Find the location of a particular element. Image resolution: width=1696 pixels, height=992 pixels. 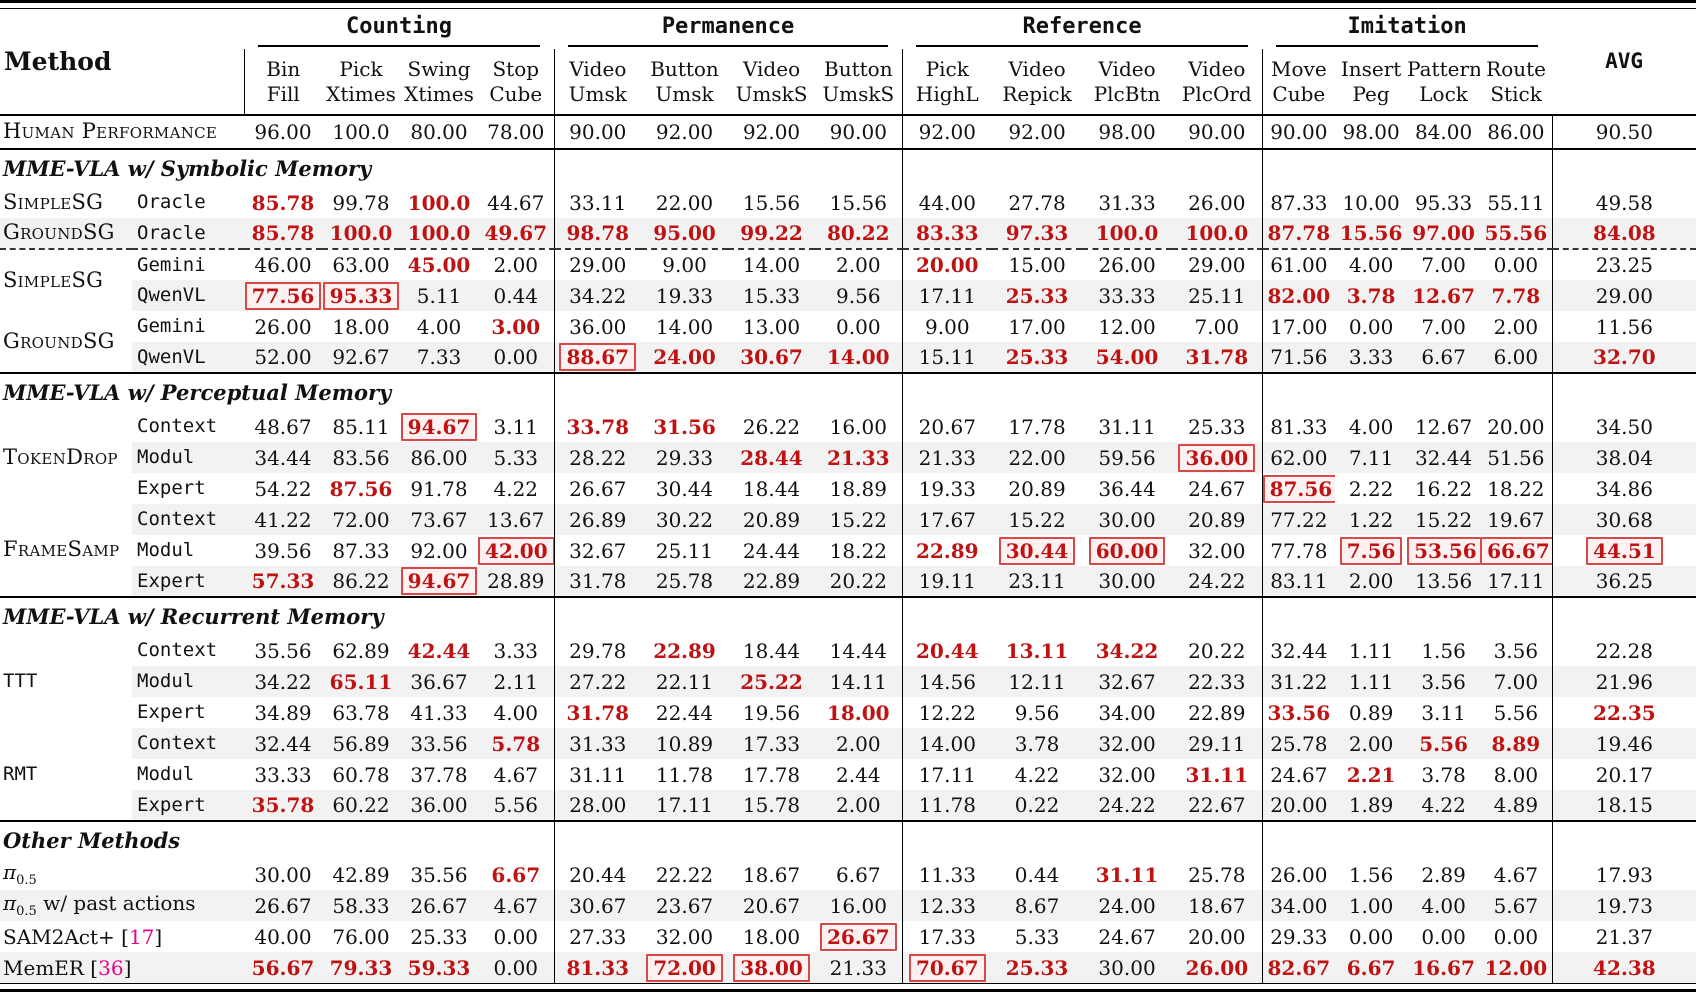

cell: 5.33 is located at coordinates (516, 457).